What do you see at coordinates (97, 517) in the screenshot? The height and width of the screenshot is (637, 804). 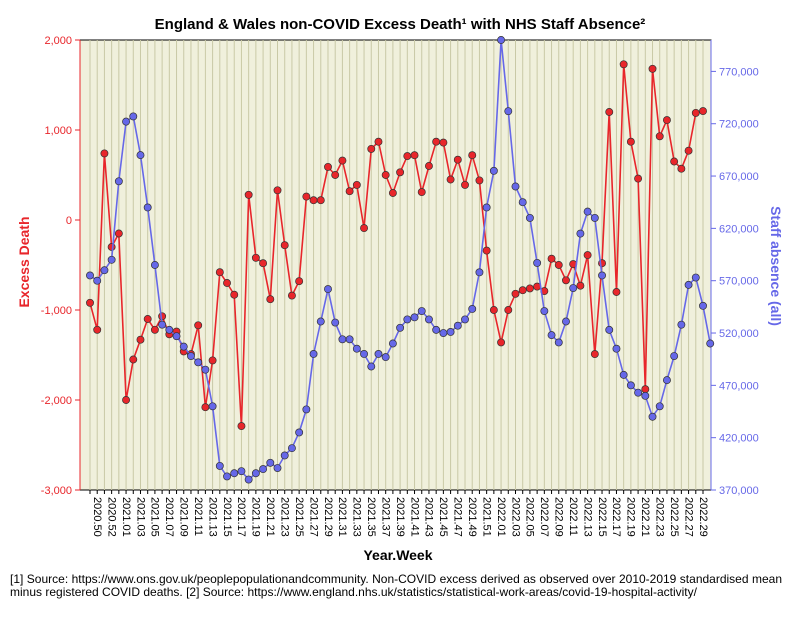 I see `x-tick-label: 2020.50` at bounding box center [97, 517].